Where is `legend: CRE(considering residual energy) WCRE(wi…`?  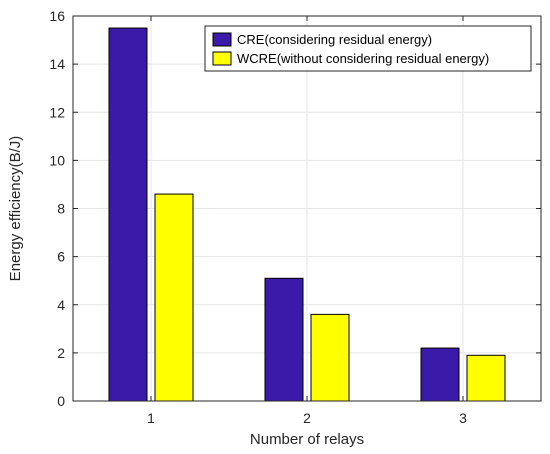 legend: CRE(considering residual energy) WCRE(wi… is located at coordinates (368, 48).